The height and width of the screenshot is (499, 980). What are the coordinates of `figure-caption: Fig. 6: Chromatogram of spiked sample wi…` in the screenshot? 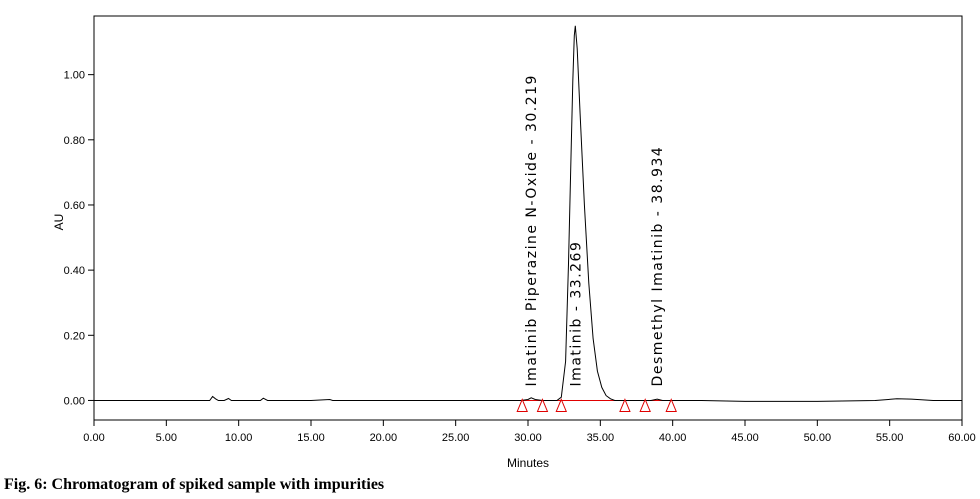 It's located at (194, 484).